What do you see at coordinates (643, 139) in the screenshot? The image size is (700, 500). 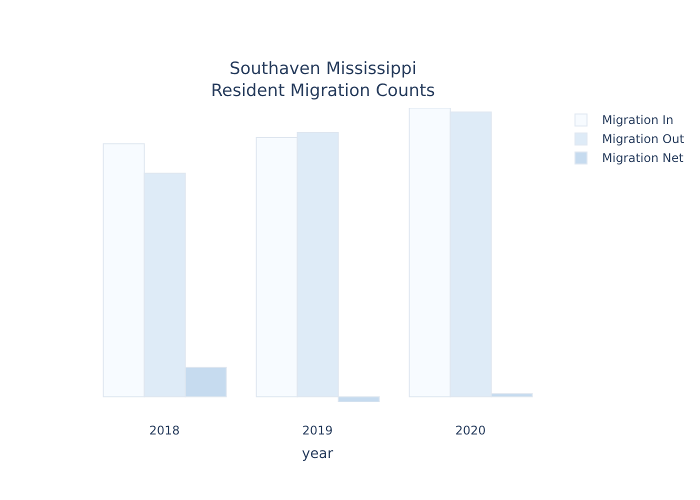 I see `legend-label: Migration Out` at bounding box center [643, 139].